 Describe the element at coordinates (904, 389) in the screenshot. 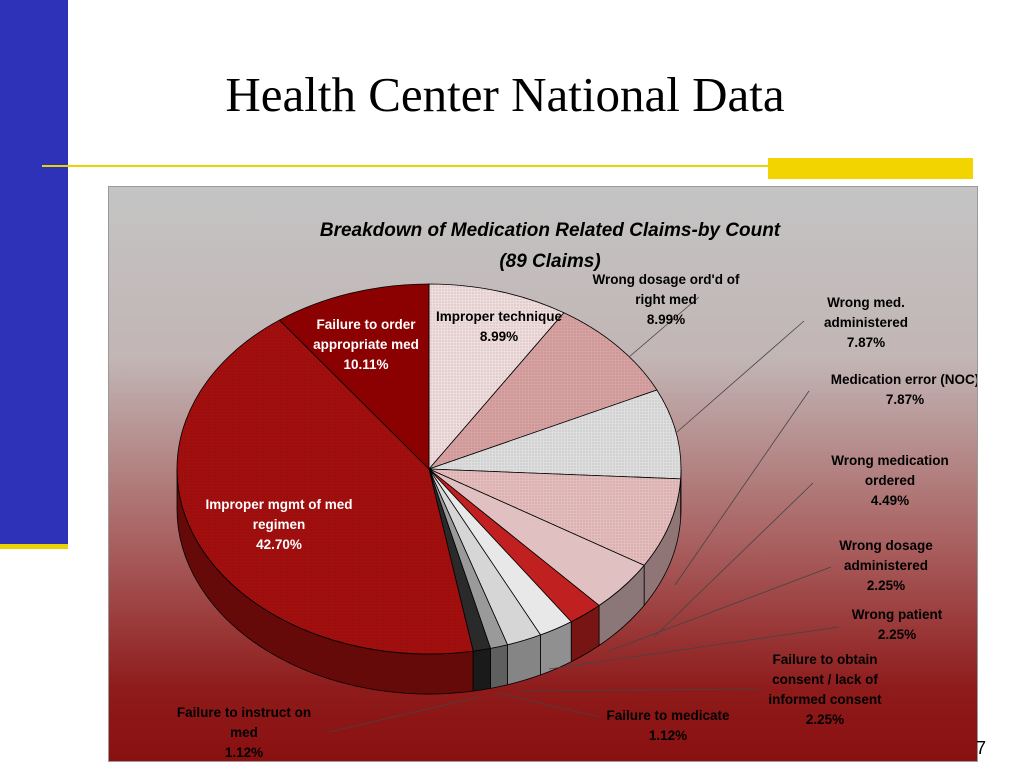

I see `slice-label: Medication error (NOC) 7.87%` at that location.